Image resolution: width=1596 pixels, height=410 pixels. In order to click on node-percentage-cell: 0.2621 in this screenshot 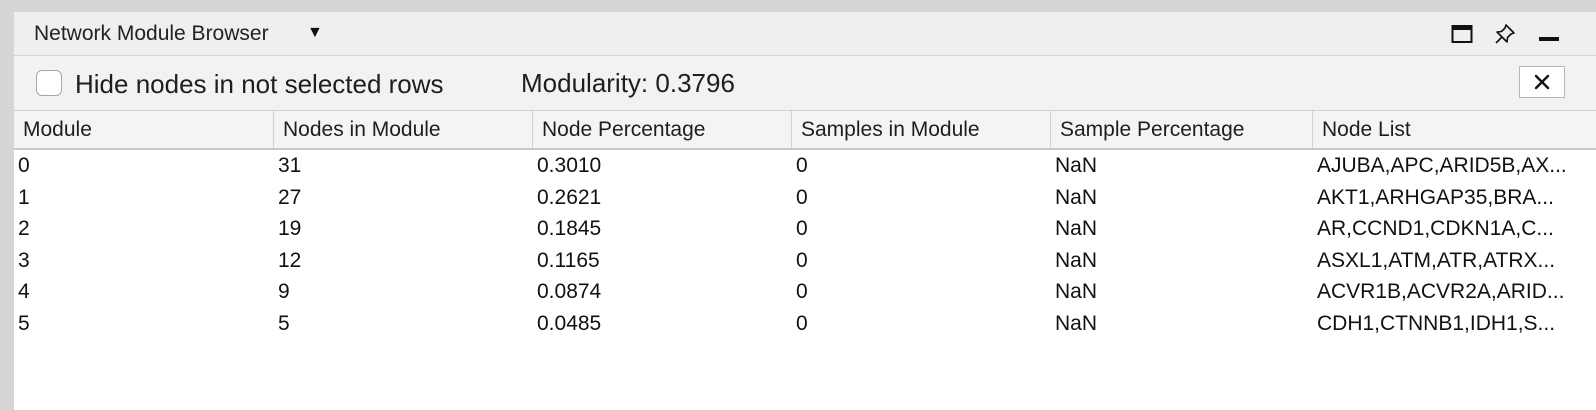, I will do `click(569, 197)`.